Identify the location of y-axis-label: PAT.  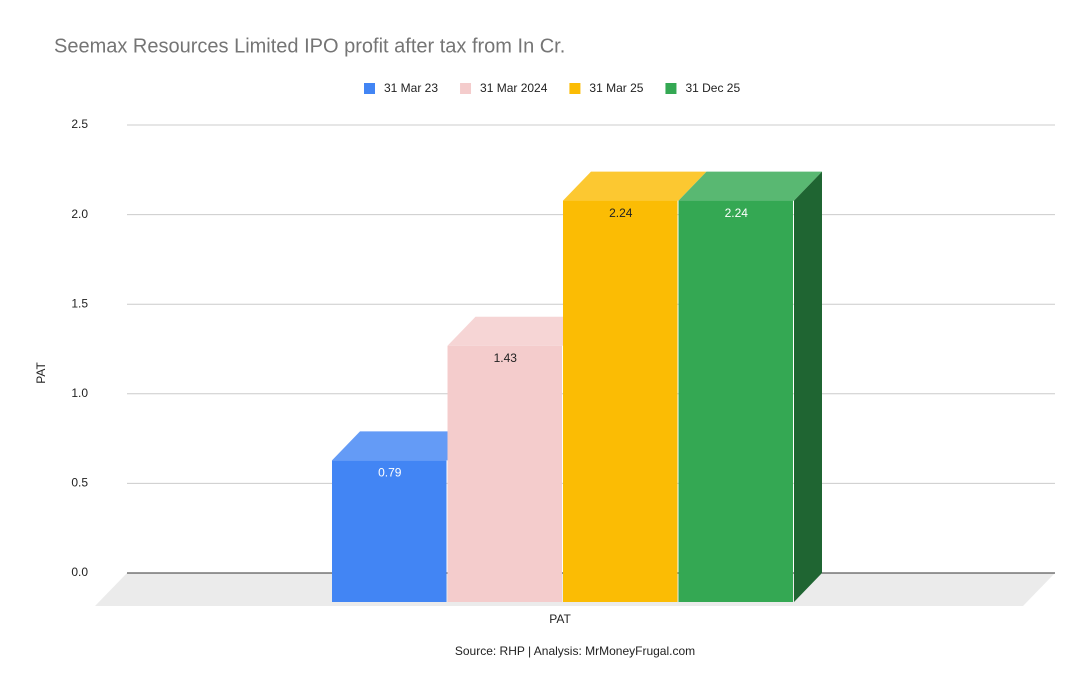
(41, 373).